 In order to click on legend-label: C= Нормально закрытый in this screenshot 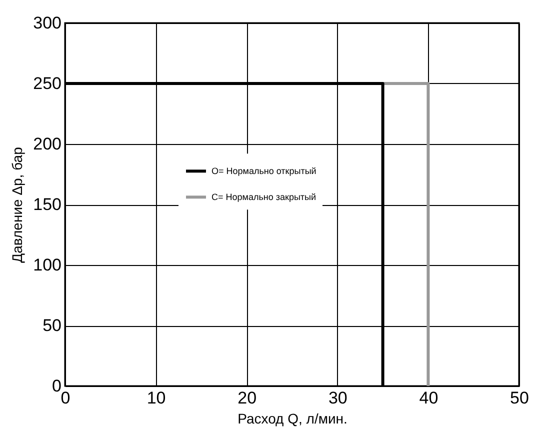, I will do `click(264, 197)`.